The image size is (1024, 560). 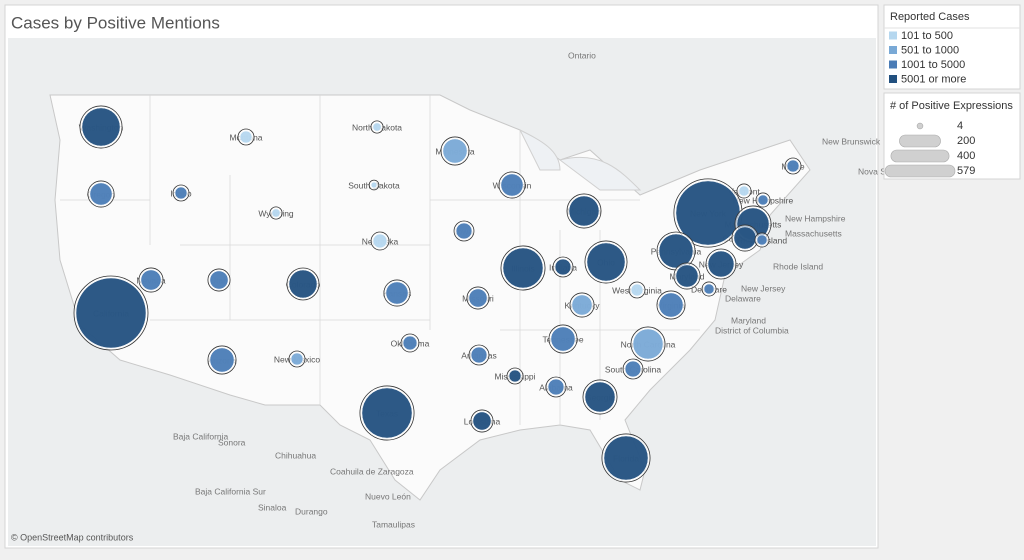 What do you see at coordinates (881, 171) in the screenshot?
I see `region-label: Nova Scotia` at bounding box center [881, 171].